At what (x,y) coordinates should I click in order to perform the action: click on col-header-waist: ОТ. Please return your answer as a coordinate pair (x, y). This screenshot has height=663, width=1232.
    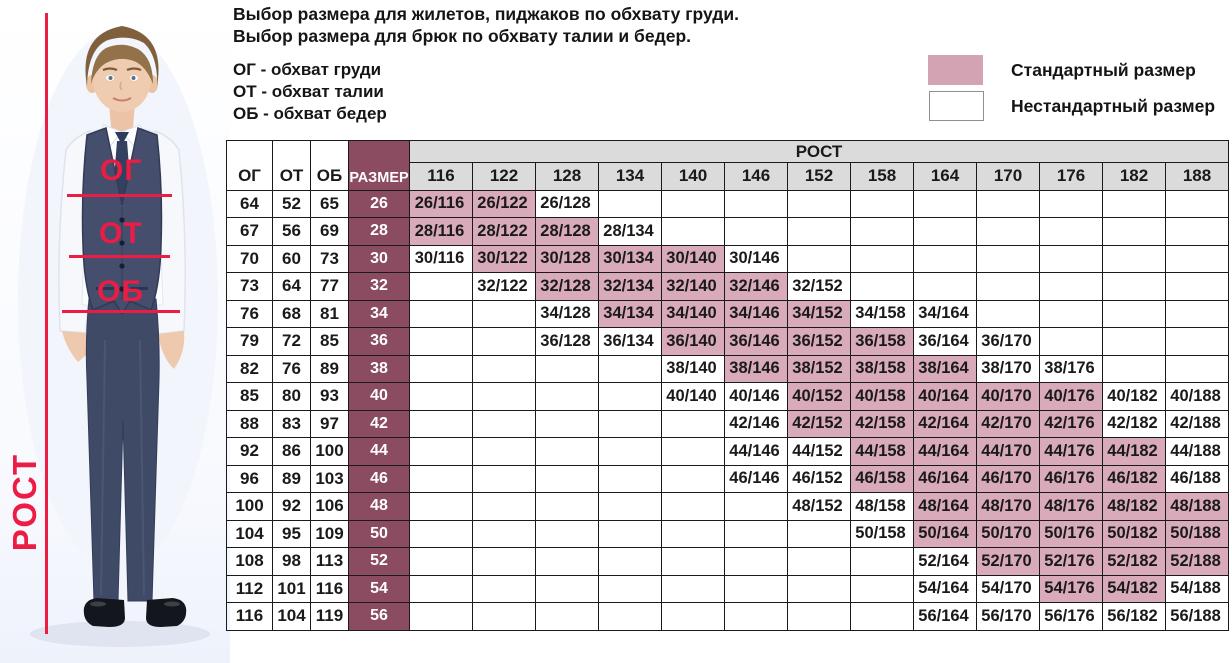
    Looking at the image, I should click on (291, 165).